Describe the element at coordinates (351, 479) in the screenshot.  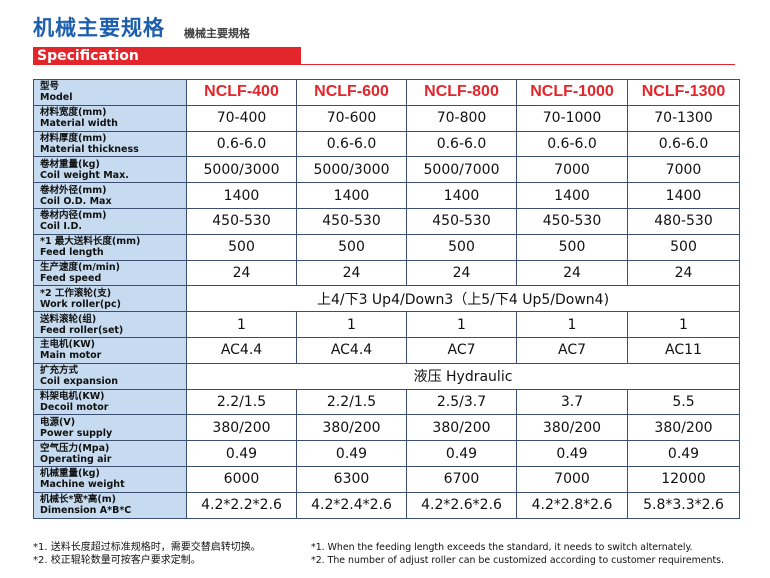
I see `value-cell: 6300` at that location.